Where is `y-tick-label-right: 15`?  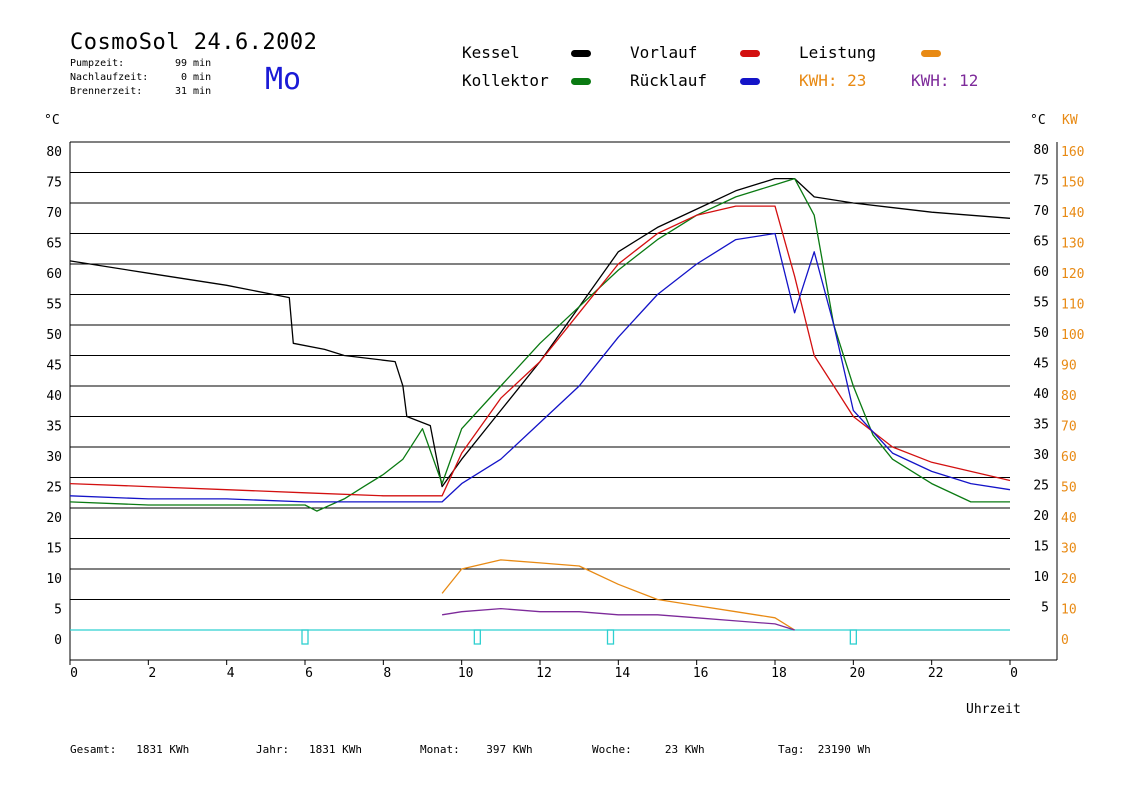 y-tick-label-right: 15 is located at coordinates (1041, 547).